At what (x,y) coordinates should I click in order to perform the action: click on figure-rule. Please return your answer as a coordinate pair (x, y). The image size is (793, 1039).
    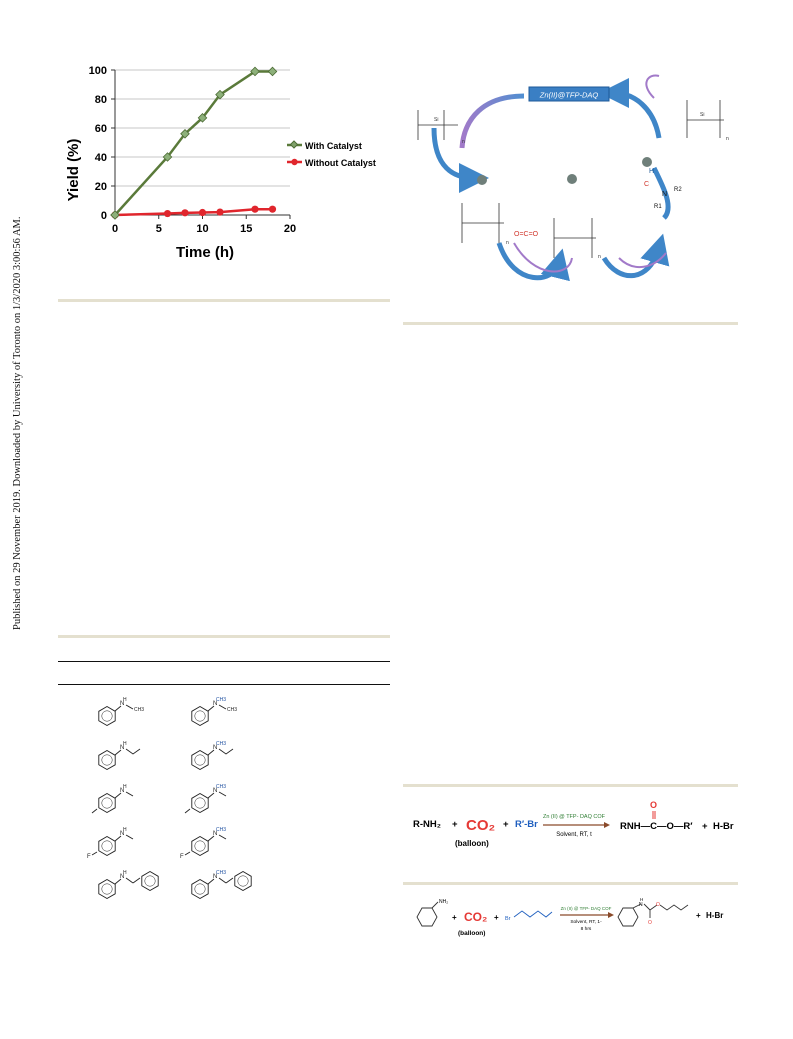
    Looking at the image, I should click on (224, 300).